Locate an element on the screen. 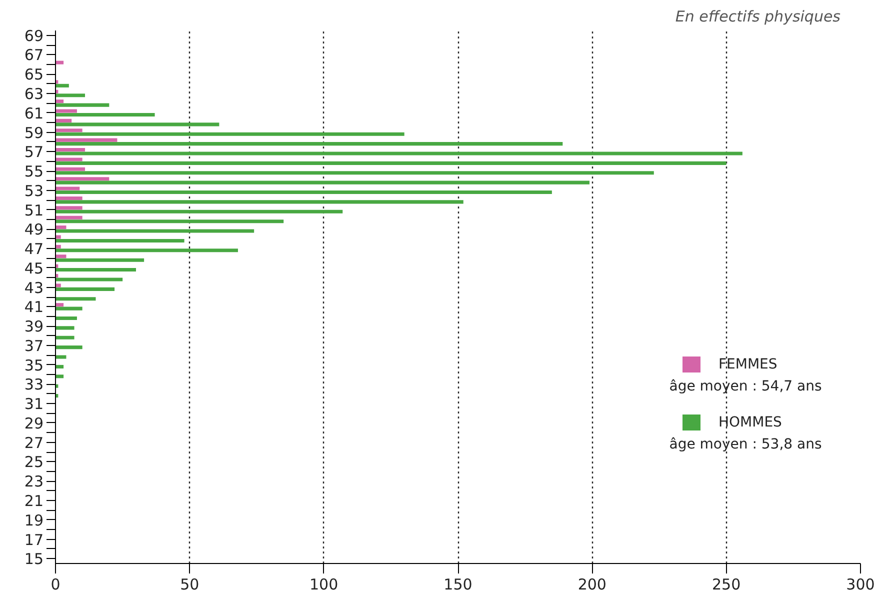 This screenshot has width=883, height=598. y-tick-label: 35 is located at coordinates (34, 365).